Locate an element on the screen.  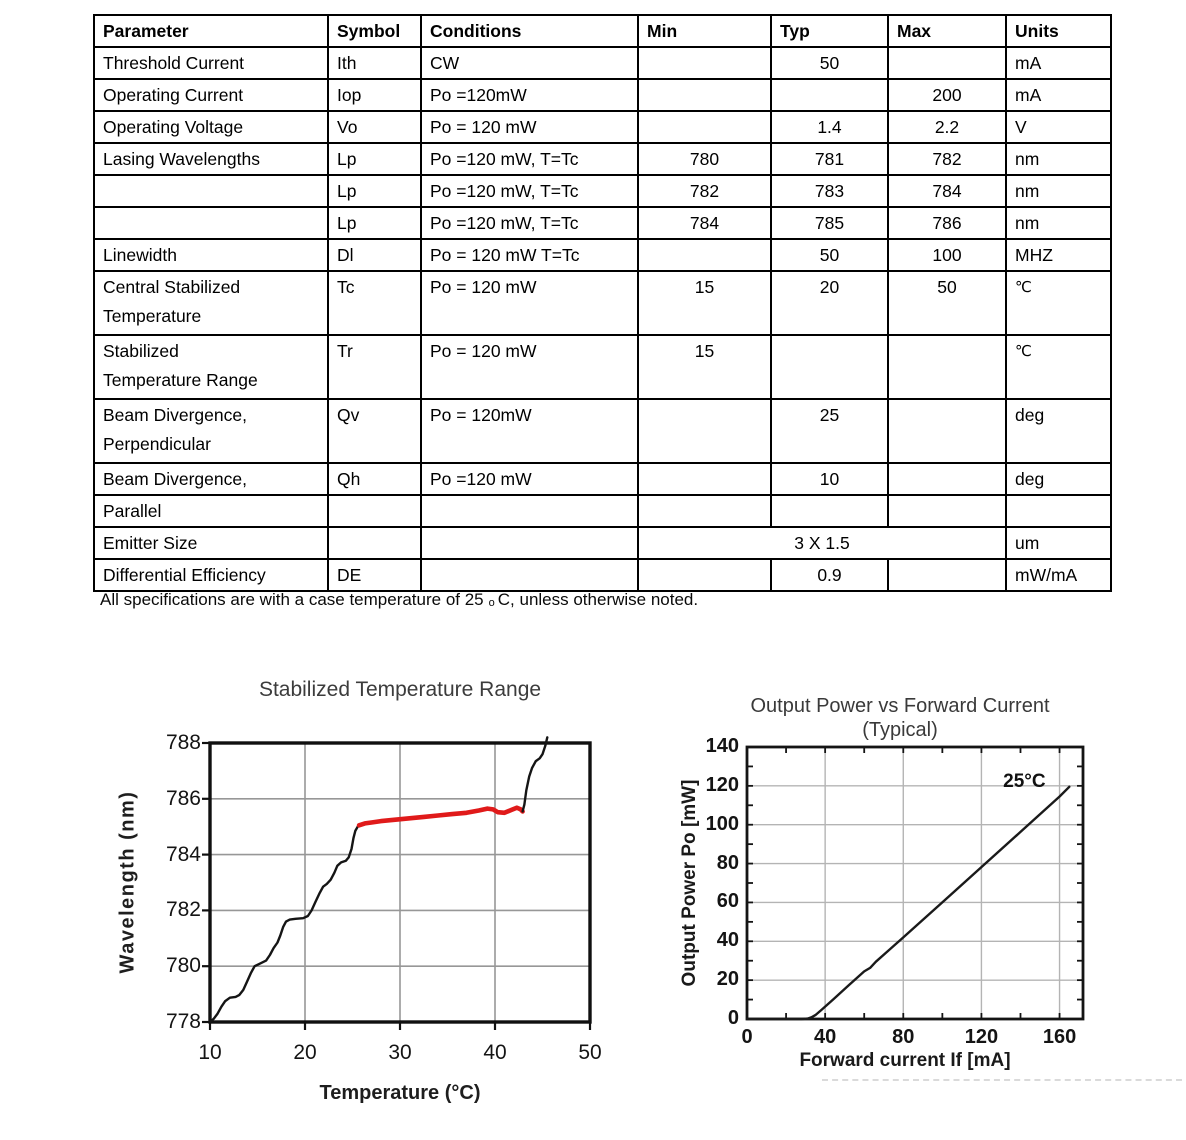
table-cell: Qv is located at coordinates (374, 431).